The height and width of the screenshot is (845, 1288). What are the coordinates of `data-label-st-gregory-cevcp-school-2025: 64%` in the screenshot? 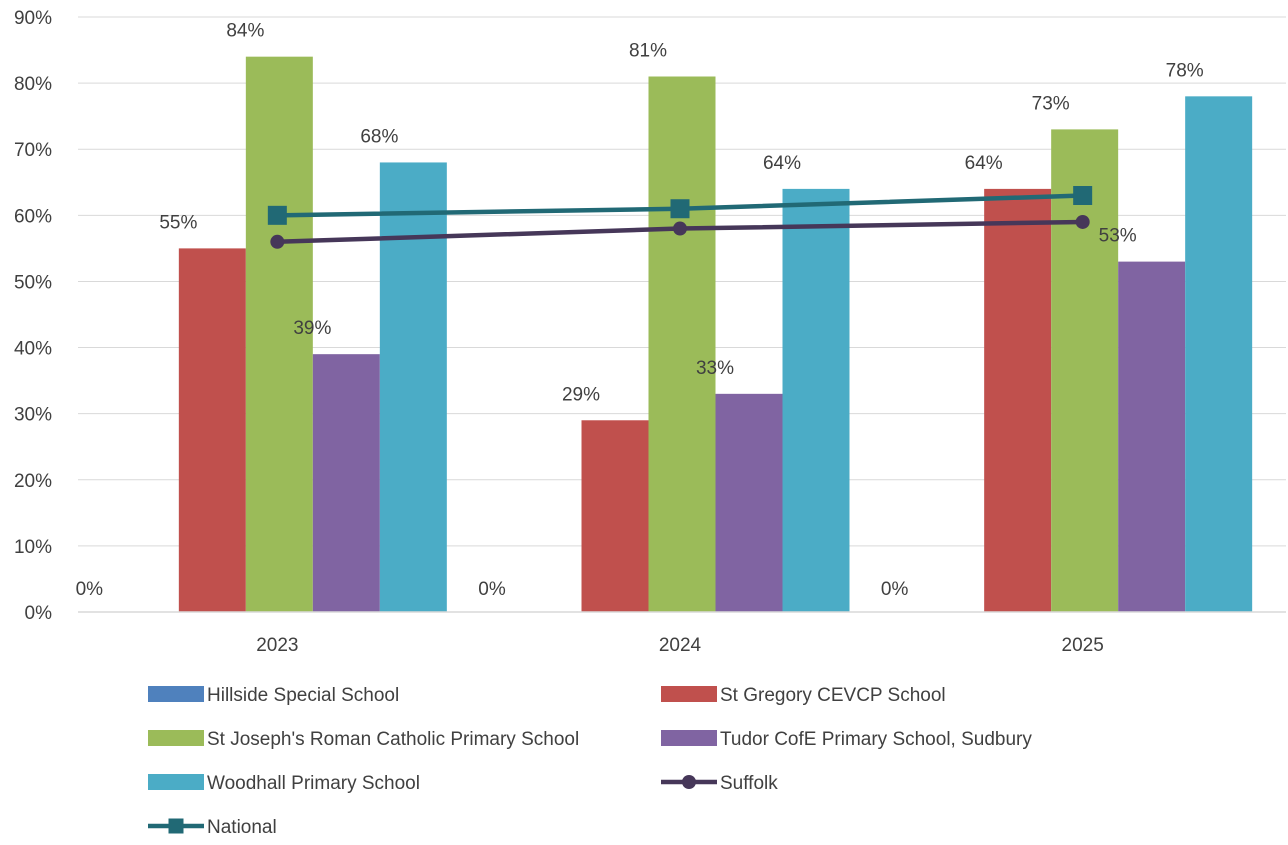 It's located at (984, 163).